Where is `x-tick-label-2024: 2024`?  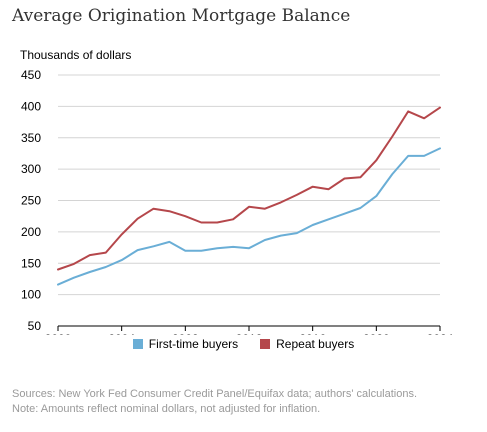
x-tick-label-2024: 2024 is located at coordinates (440, 333).